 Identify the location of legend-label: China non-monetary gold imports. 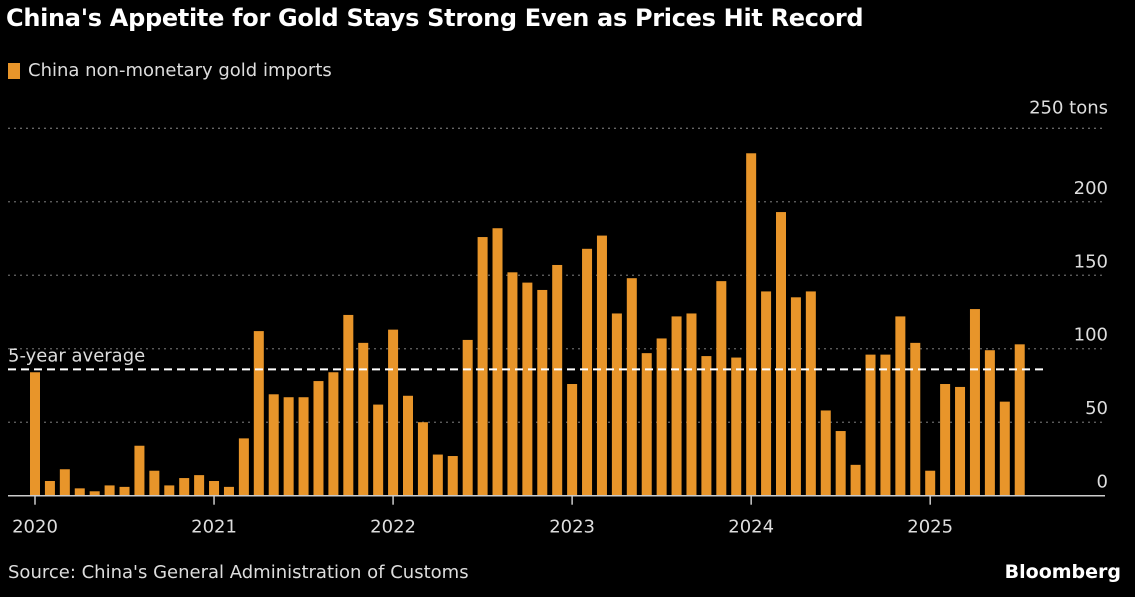
(180, 70).